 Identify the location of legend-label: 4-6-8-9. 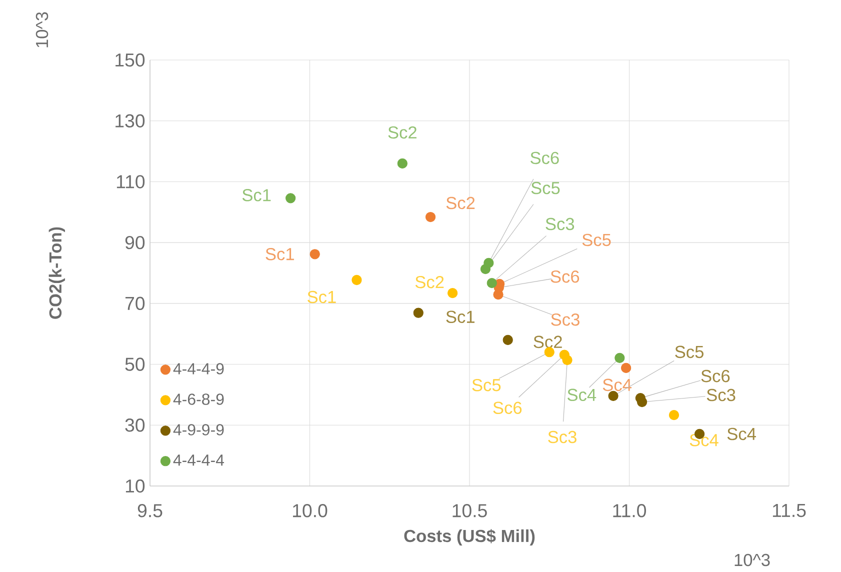
(198, 399).